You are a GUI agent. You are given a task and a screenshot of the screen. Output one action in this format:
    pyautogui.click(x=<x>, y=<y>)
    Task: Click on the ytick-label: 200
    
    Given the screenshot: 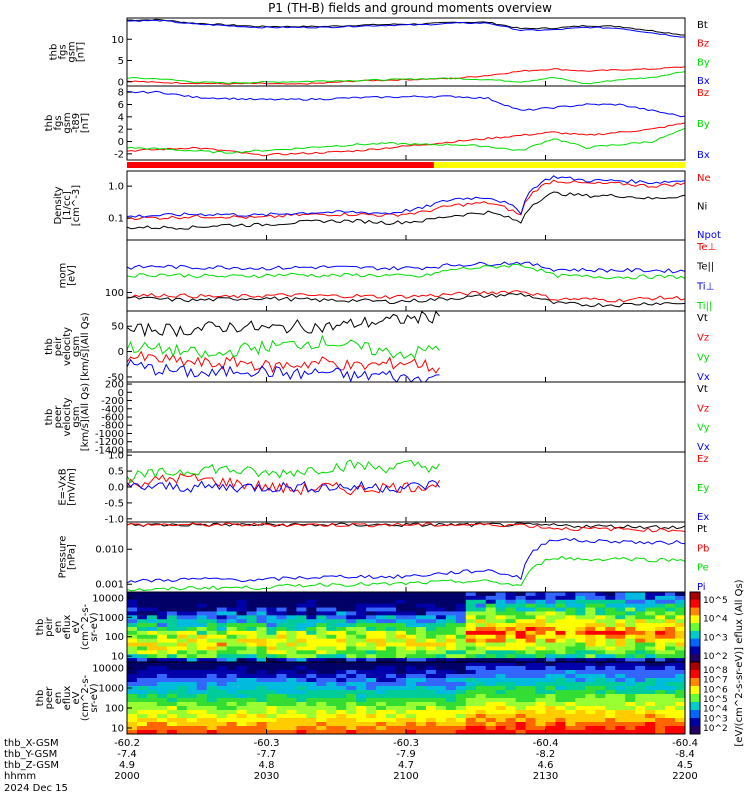 What is the action you would take?
    pyautogui.click(x=114, y=385)
    